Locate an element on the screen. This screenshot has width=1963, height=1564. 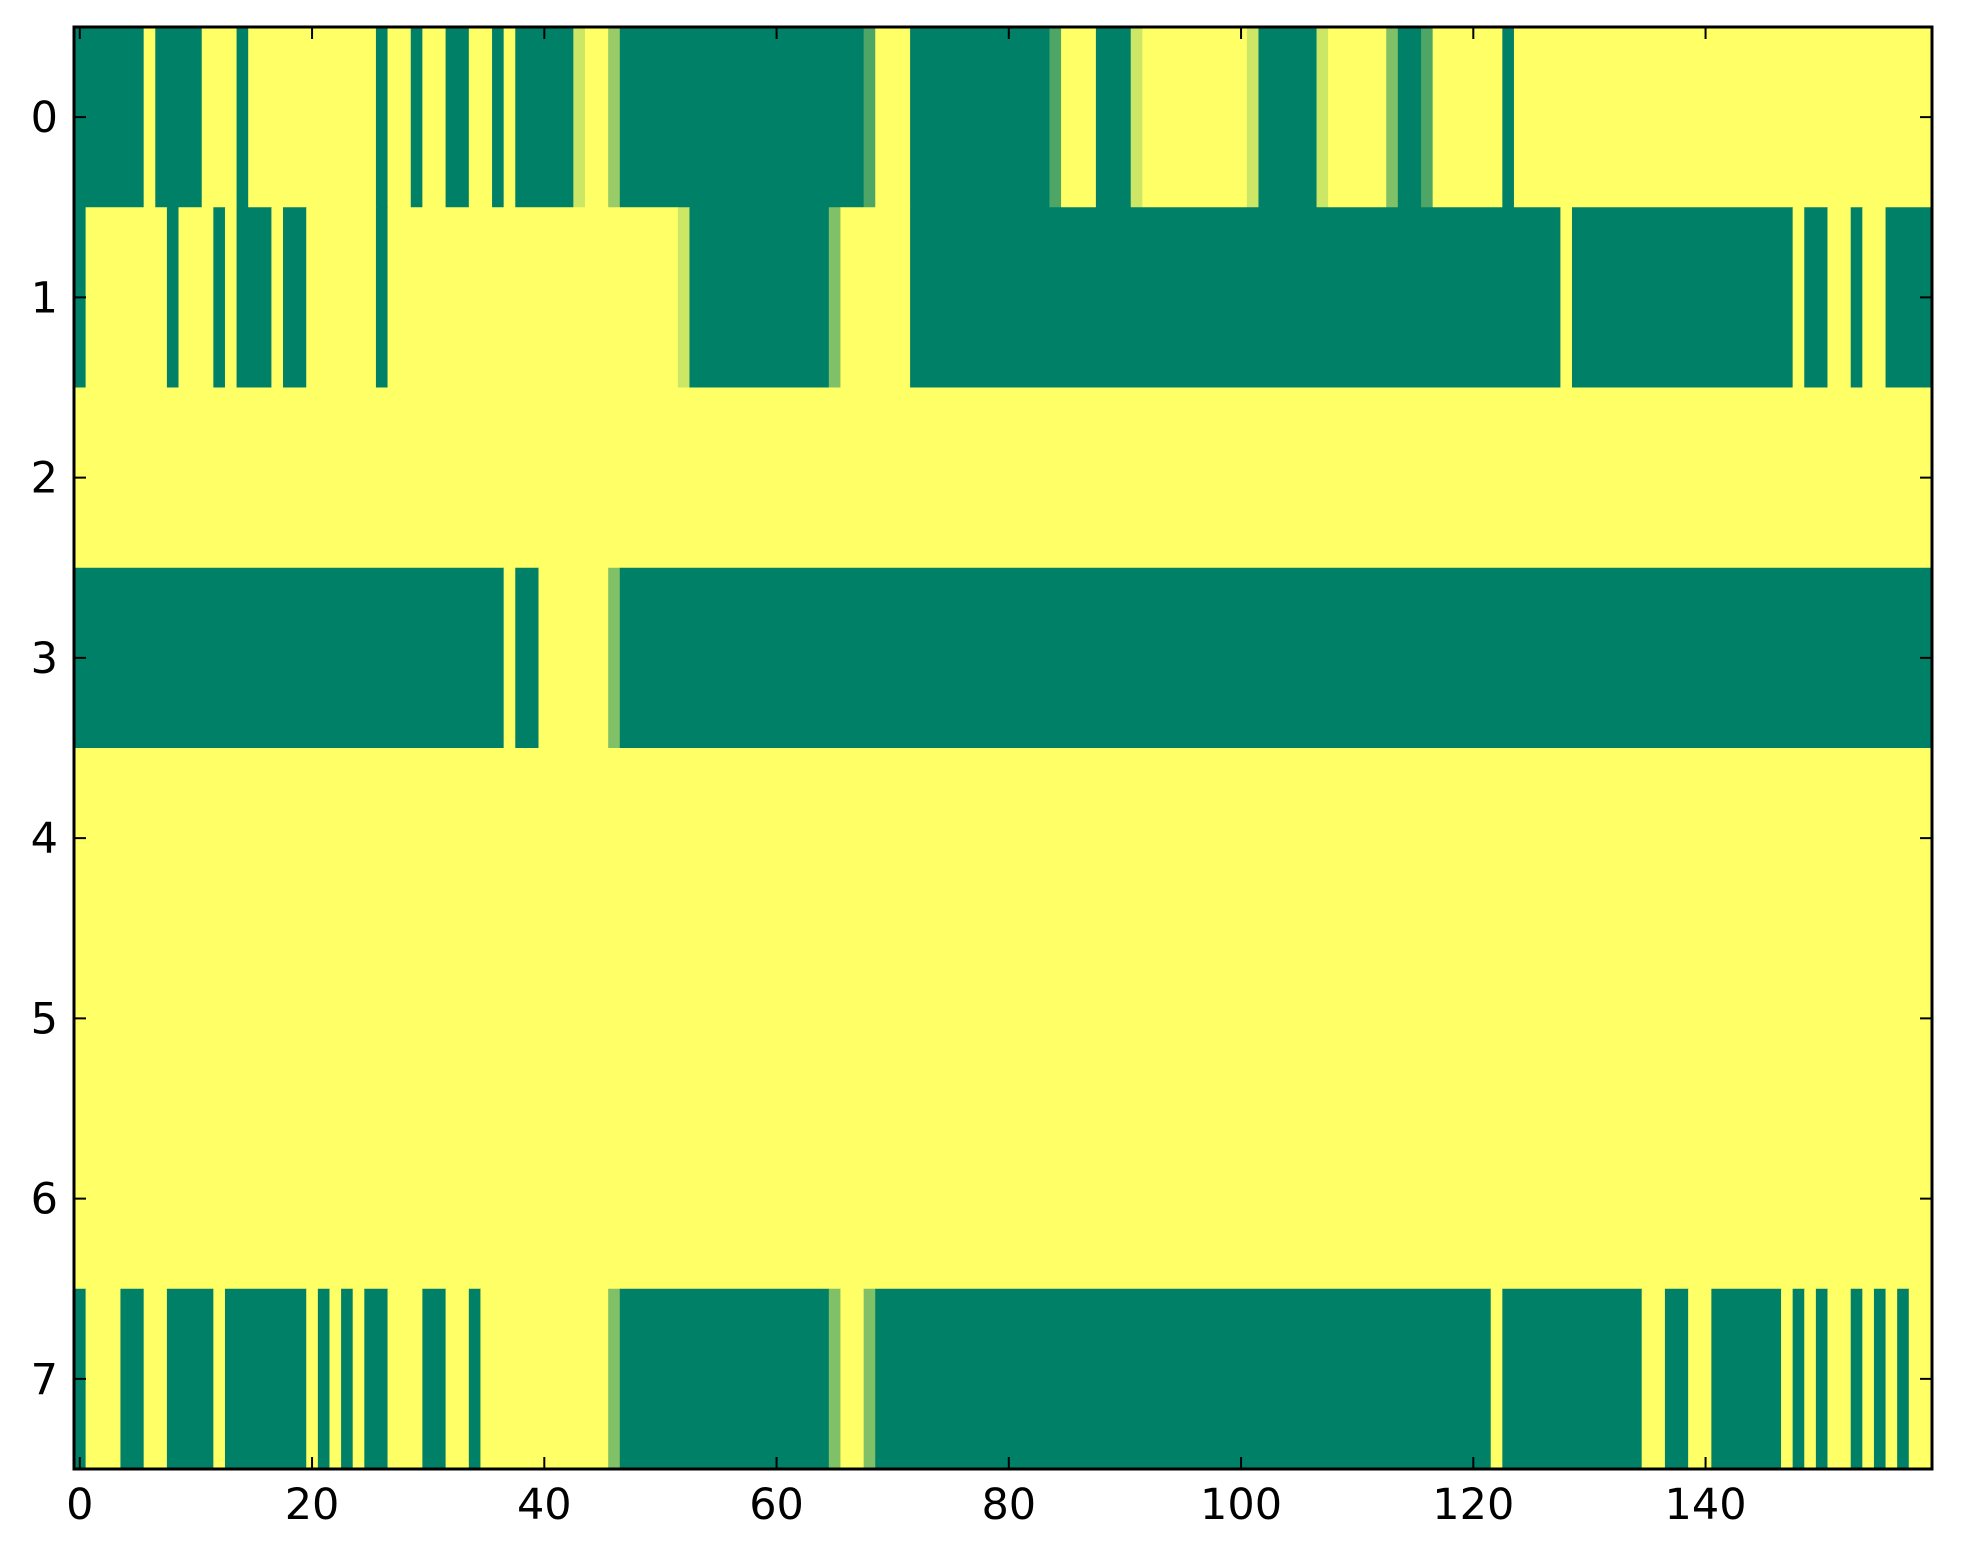
x-tick-label-120: 120 is located at coordinates (1473, 1505).